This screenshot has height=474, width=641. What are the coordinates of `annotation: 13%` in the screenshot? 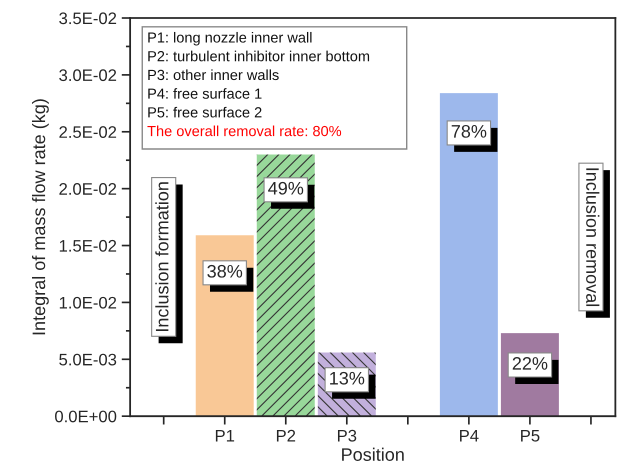 It's located at (347, 378).